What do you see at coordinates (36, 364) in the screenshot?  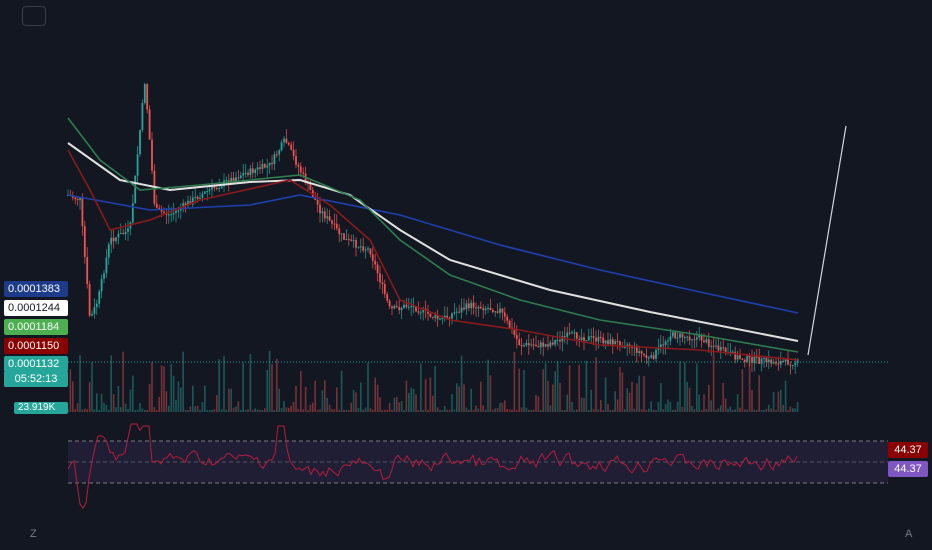 I see `current-price-label: 0.0001132` at bounding box center [36, 364].